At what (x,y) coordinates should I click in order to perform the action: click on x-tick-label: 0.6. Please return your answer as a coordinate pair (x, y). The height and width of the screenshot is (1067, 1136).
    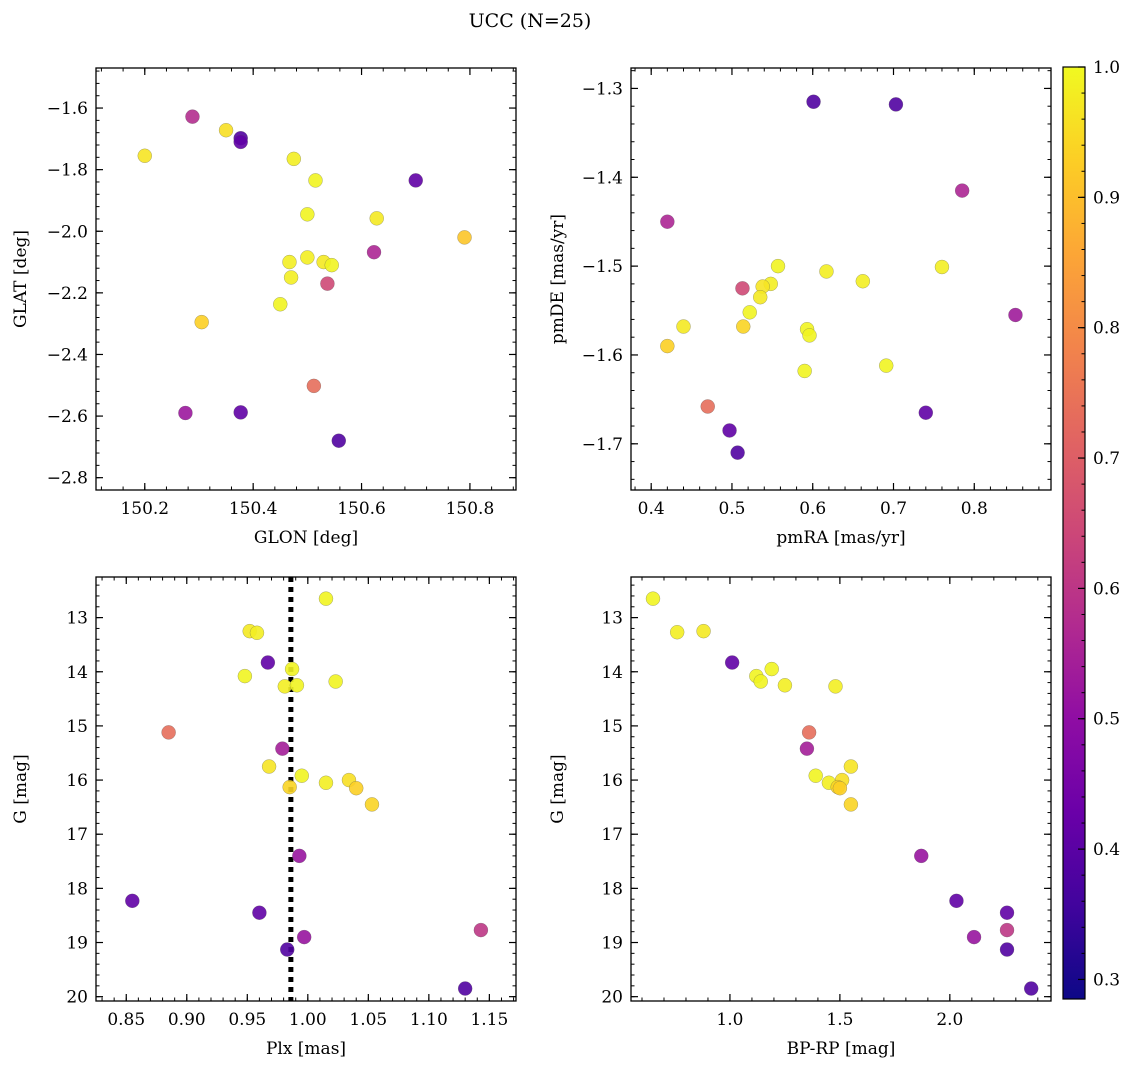
    Looking at the image, I should click on (812, 509).